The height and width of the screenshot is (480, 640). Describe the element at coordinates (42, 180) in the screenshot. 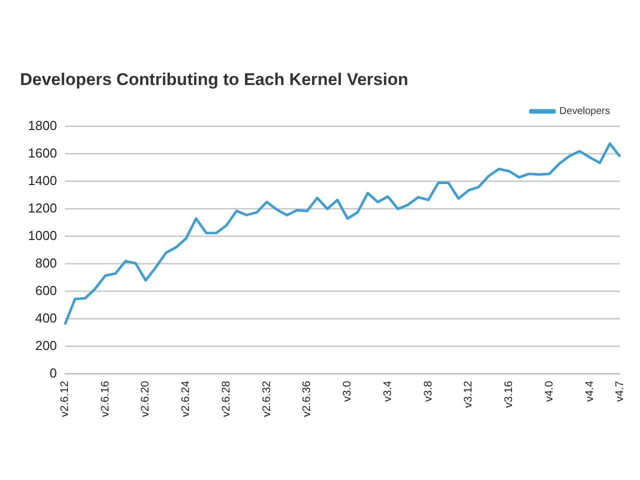

I see `y-tick-label: 1400` at that location.